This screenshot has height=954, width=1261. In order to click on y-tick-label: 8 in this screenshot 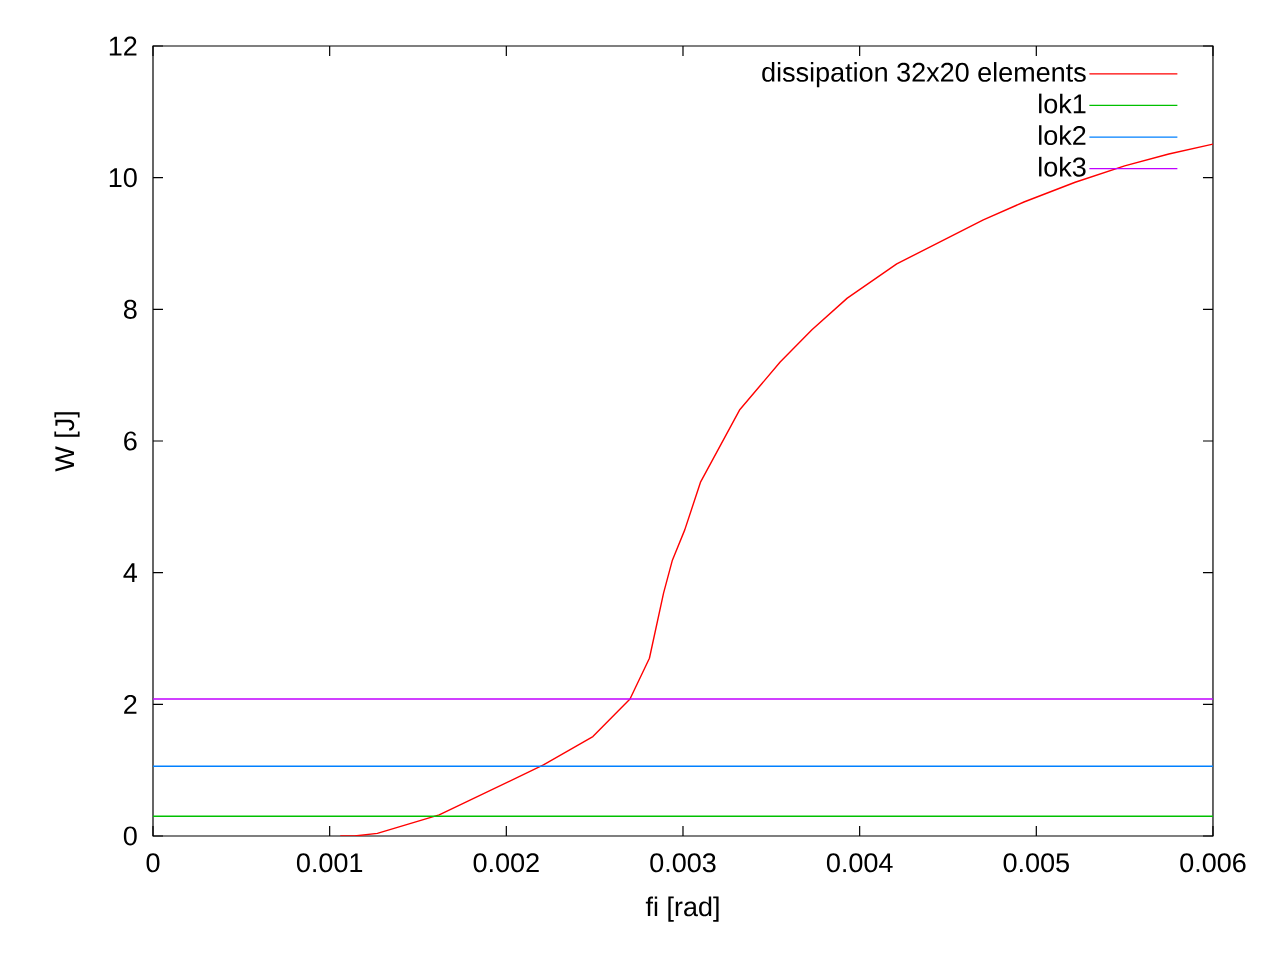, I will do `click(130, 309)`.